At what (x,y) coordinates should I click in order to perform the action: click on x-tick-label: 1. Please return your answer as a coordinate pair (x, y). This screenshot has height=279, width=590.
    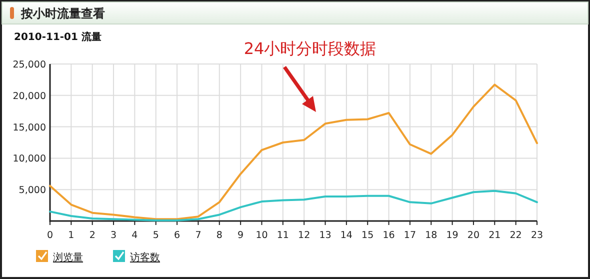
    Looking at the image, I should click on (71, 235).